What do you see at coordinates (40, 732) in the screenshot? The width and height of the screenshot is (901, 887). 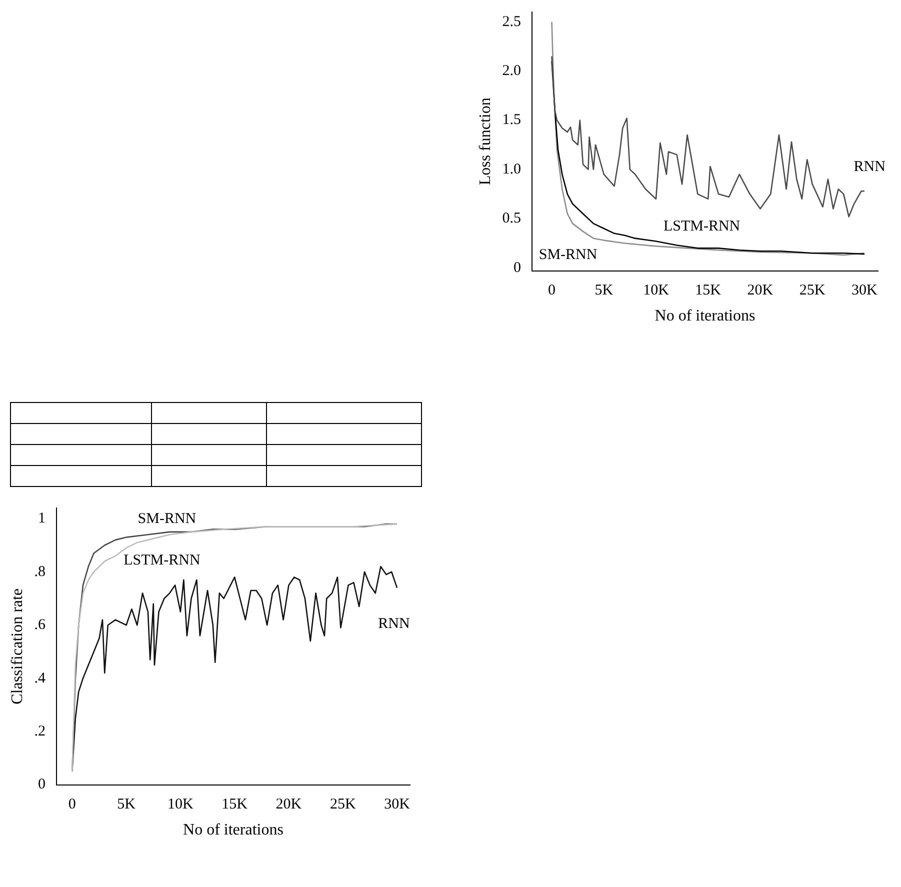 I see `y-tick-label: .2` at bounding box center [40, 732].